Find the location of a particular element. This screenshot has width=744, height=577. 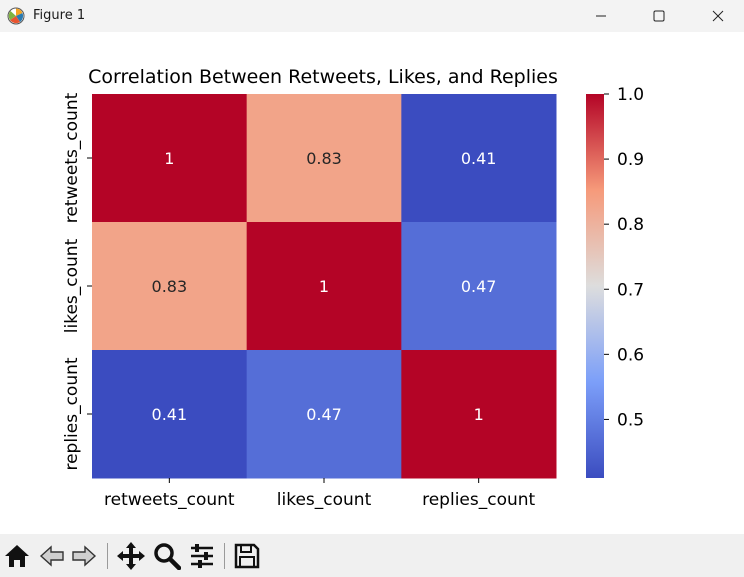

x-tick-label: replies_count is located at coordinates (478, 500).